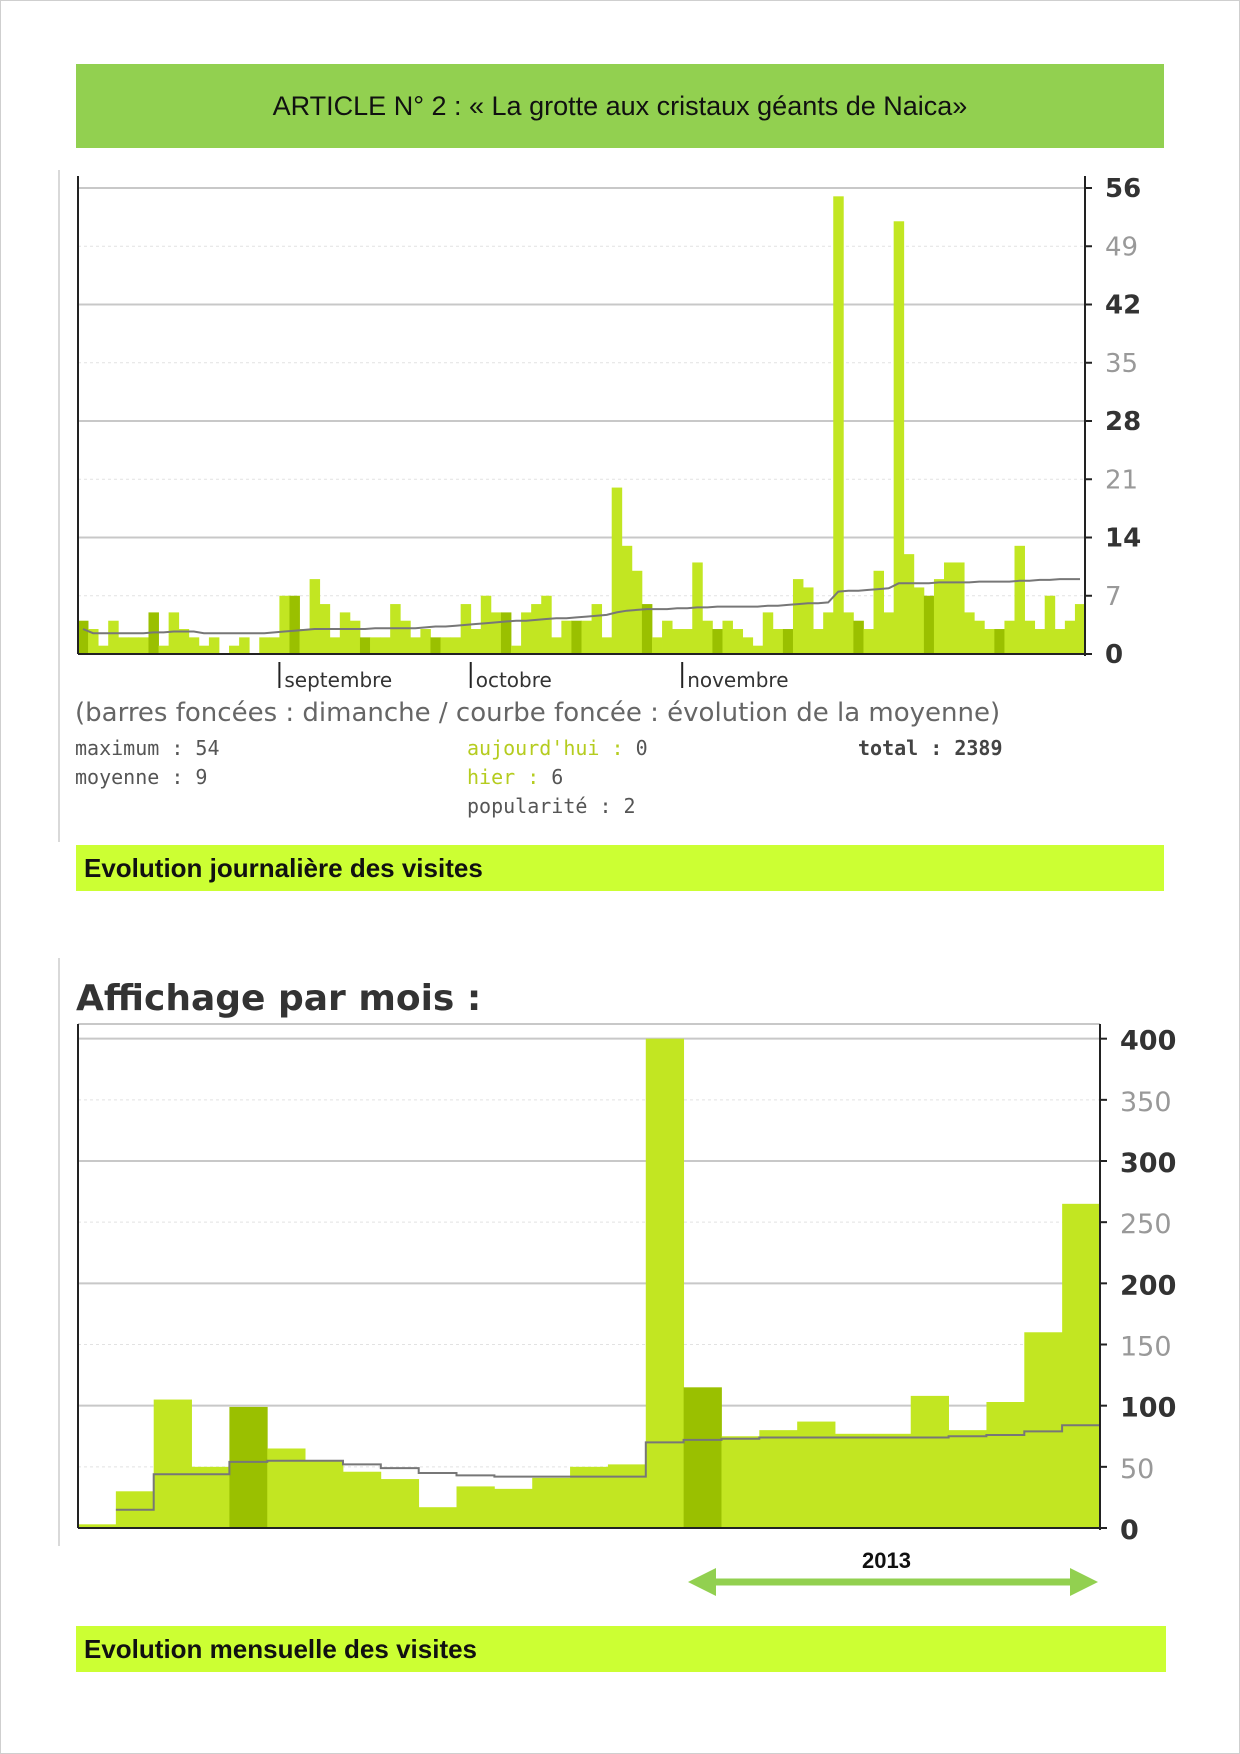 This screenshot has width=1240, height=1754. I want to click on stat-hier-value: 6, so click(557, 777).